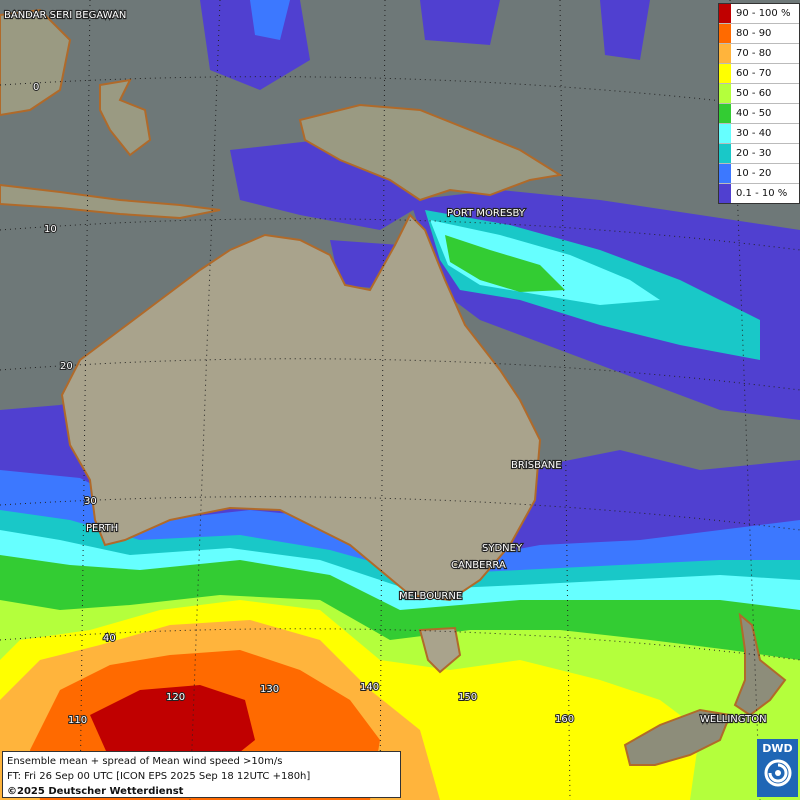 This screenshot has width=800, height=800. What do you see at coordinates (754, 53) in the screenshot?
I see `legend-label: 70 - 80` at bounding box center [754, 53].